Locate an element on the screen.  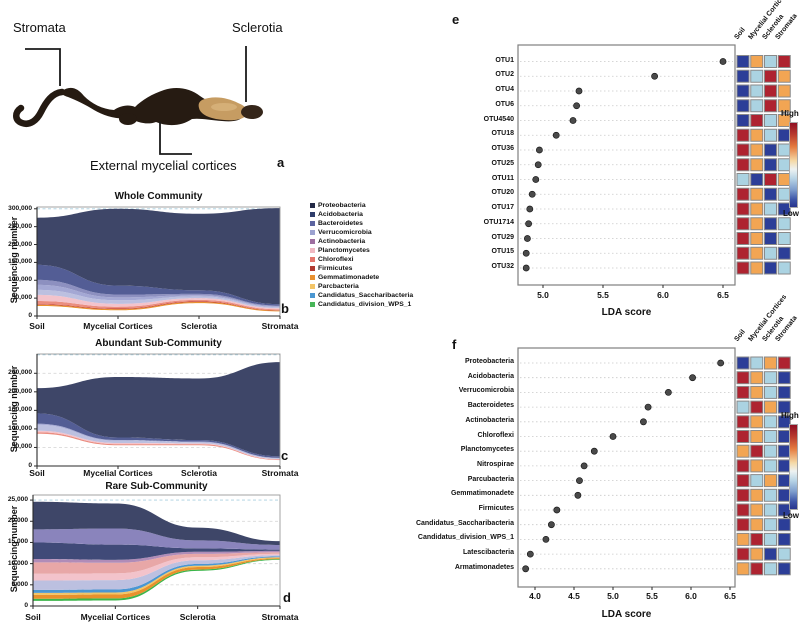
panel-letter-e: e is located at coordinates (456, 19).